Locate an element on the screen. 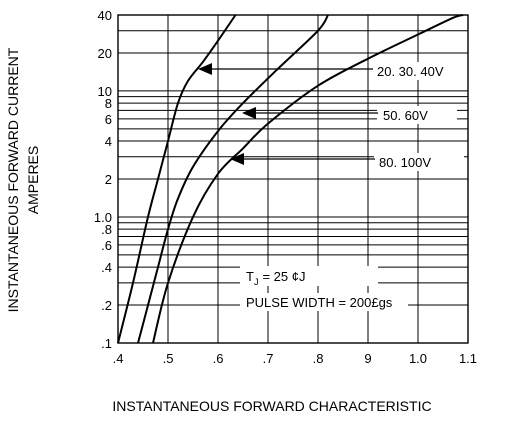 The height and width of the screenshot is (421, 508). y-tick-label: .6 is located at coordinates (106, 245).